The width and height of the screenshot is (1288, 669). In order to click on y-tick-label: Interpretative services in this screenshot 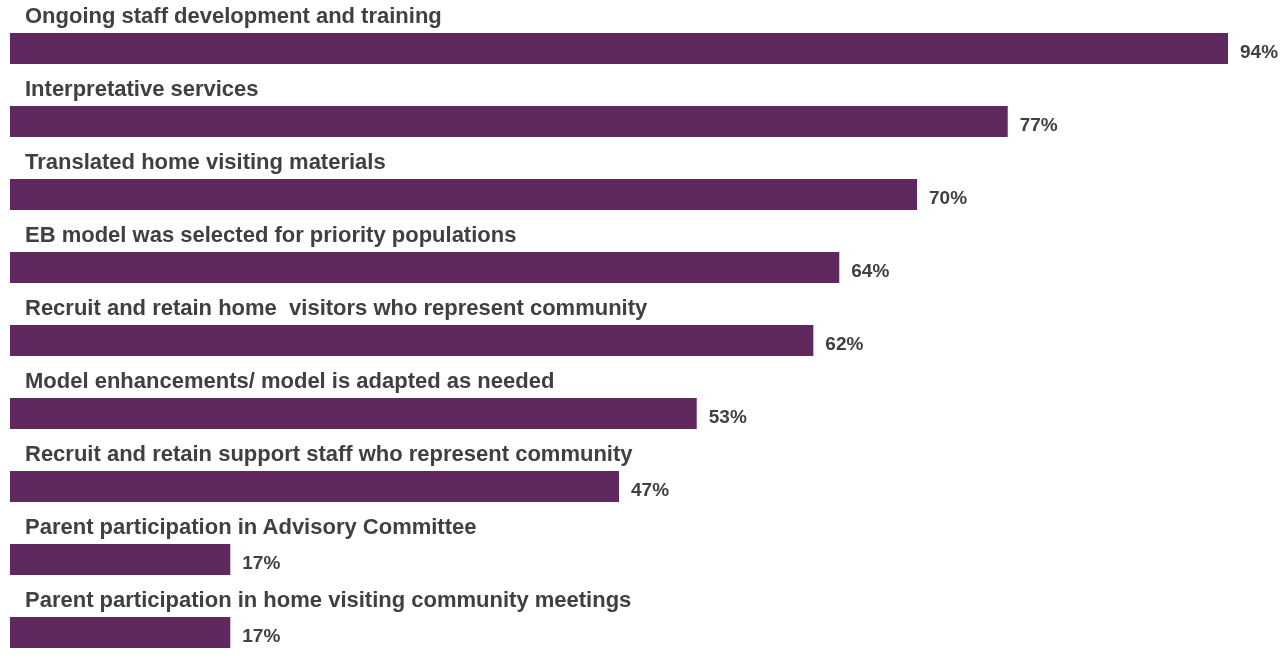, I will do `click(142, 88)`.